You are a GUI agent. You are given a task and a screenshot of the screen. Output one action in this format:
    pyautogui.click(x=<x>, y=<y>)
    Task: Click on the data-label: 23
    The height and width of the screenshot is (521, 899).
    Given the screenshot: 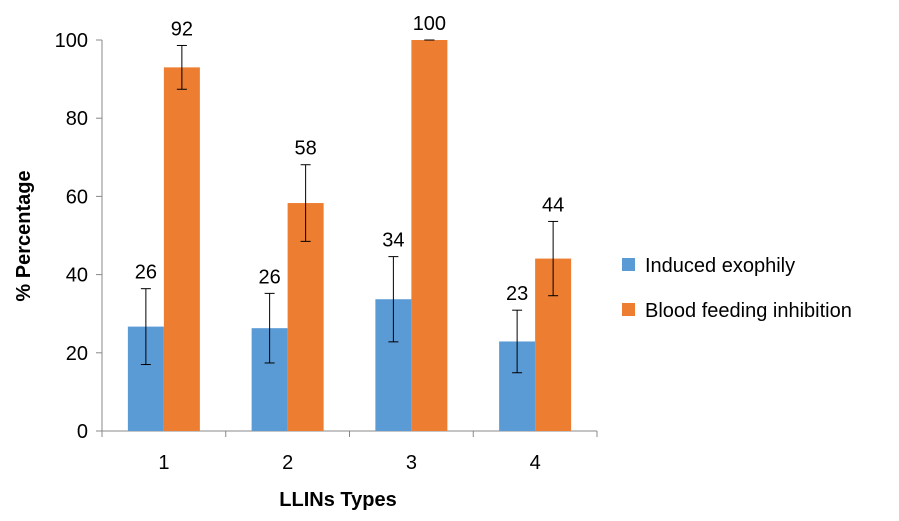 What is the action you would take?
    pyautogui.click(x=517, y=294)
    